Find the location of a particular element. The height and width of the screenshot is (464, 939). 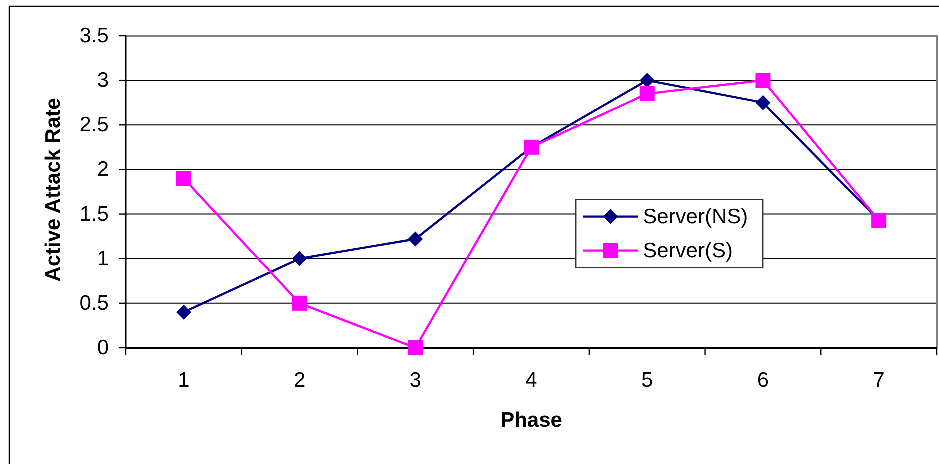

y-tick-label: 2 is located at coordinates (103, 170).